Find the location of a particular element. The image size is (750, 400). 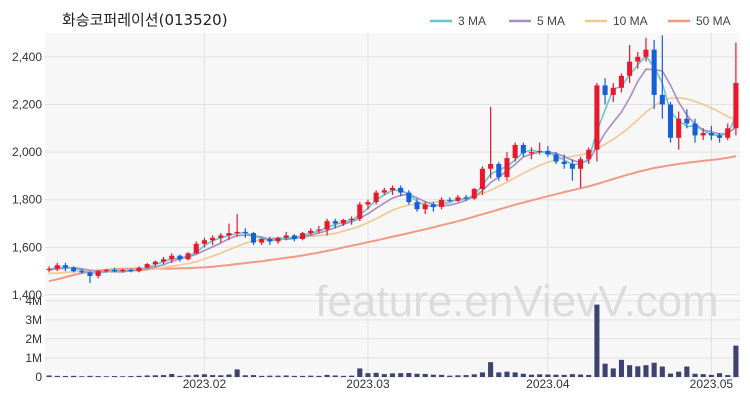

price-tick-label: 2,400 is located at coordinates (27, 57).